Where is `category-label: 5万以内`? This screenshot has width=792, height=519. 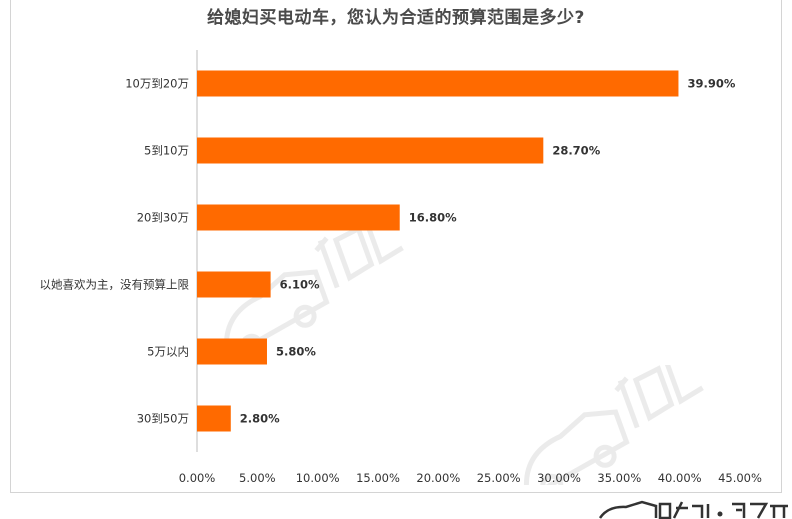 category-label: 5万以内 is located at coordinates (168, 352).